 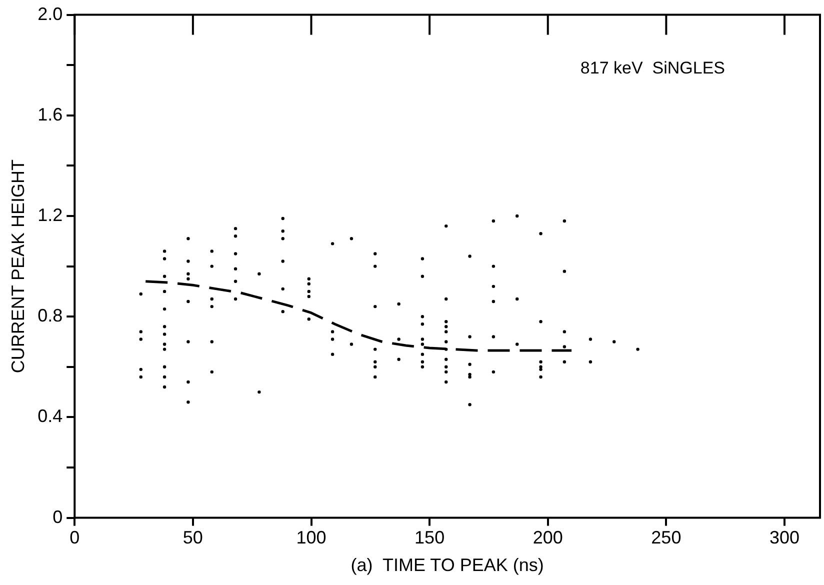 I want to click on x-tick-label: 200, so click(x=547, y=538).